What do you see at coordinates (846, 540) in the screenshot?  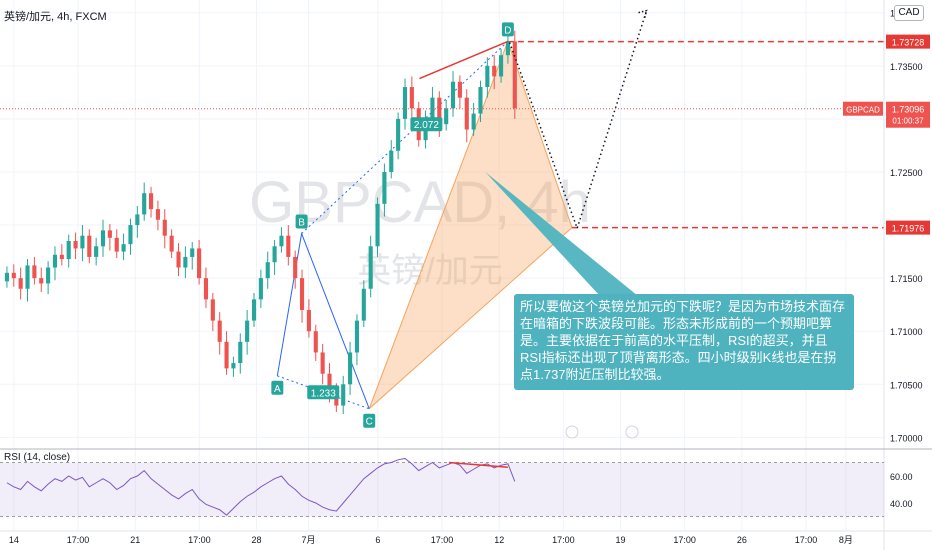 I see `time-tick-label: 8月` at bounding box center [846, 540].